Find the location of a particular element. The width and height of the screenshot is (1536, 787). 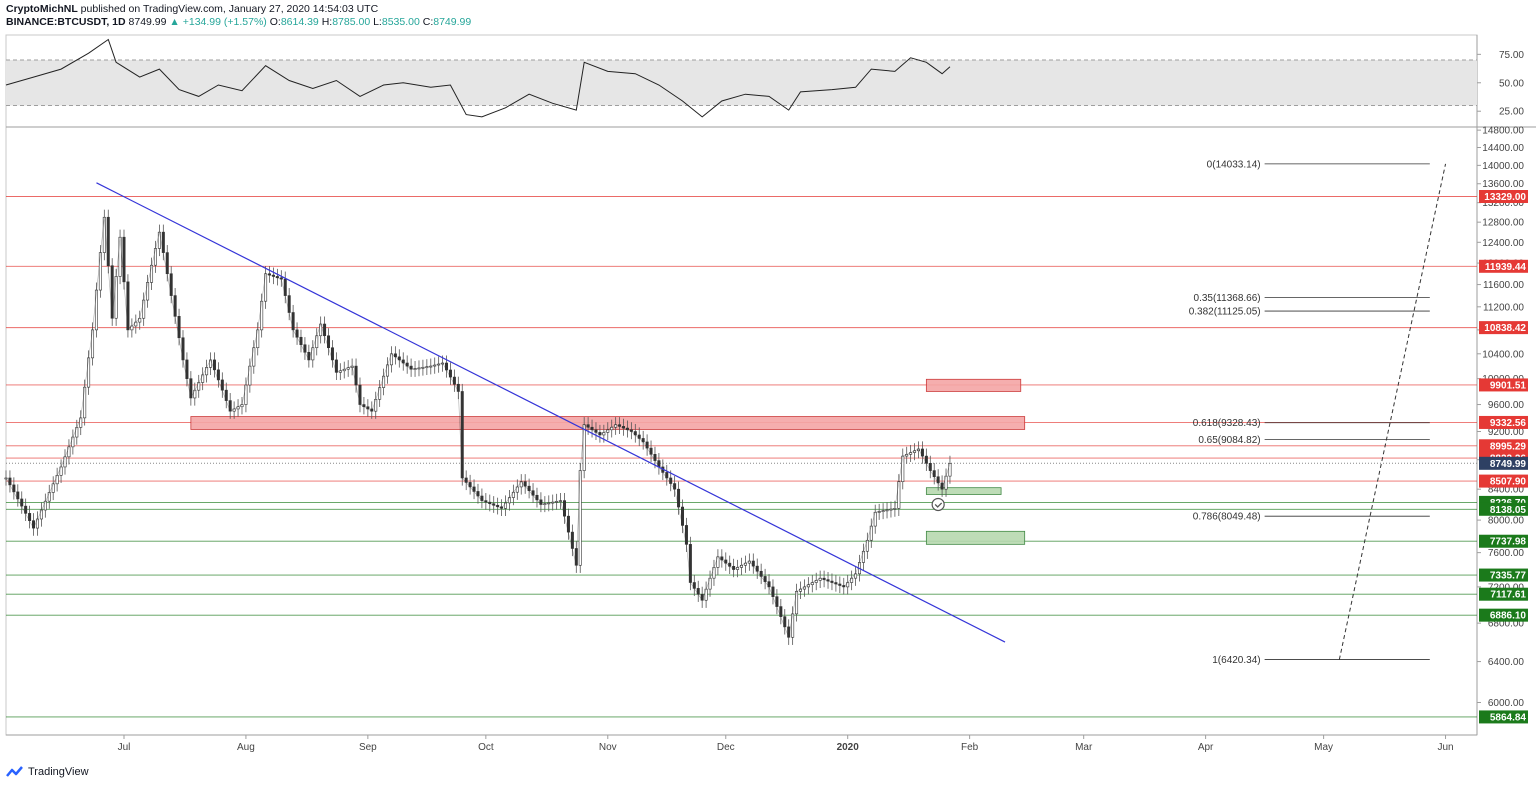

time-tick-label: Sep is located at coordinates (368, 747).